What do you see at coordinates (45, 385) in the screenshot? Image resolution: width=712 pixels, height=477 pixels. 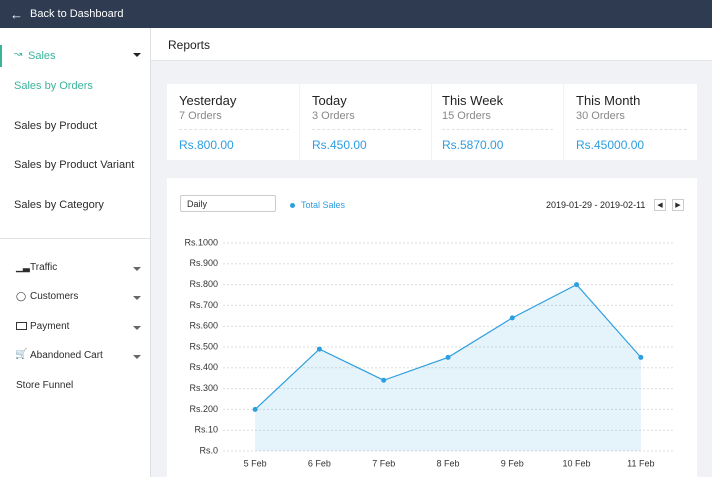 I see `menu-group: Store Funnel` at bounding box center [45, 385].